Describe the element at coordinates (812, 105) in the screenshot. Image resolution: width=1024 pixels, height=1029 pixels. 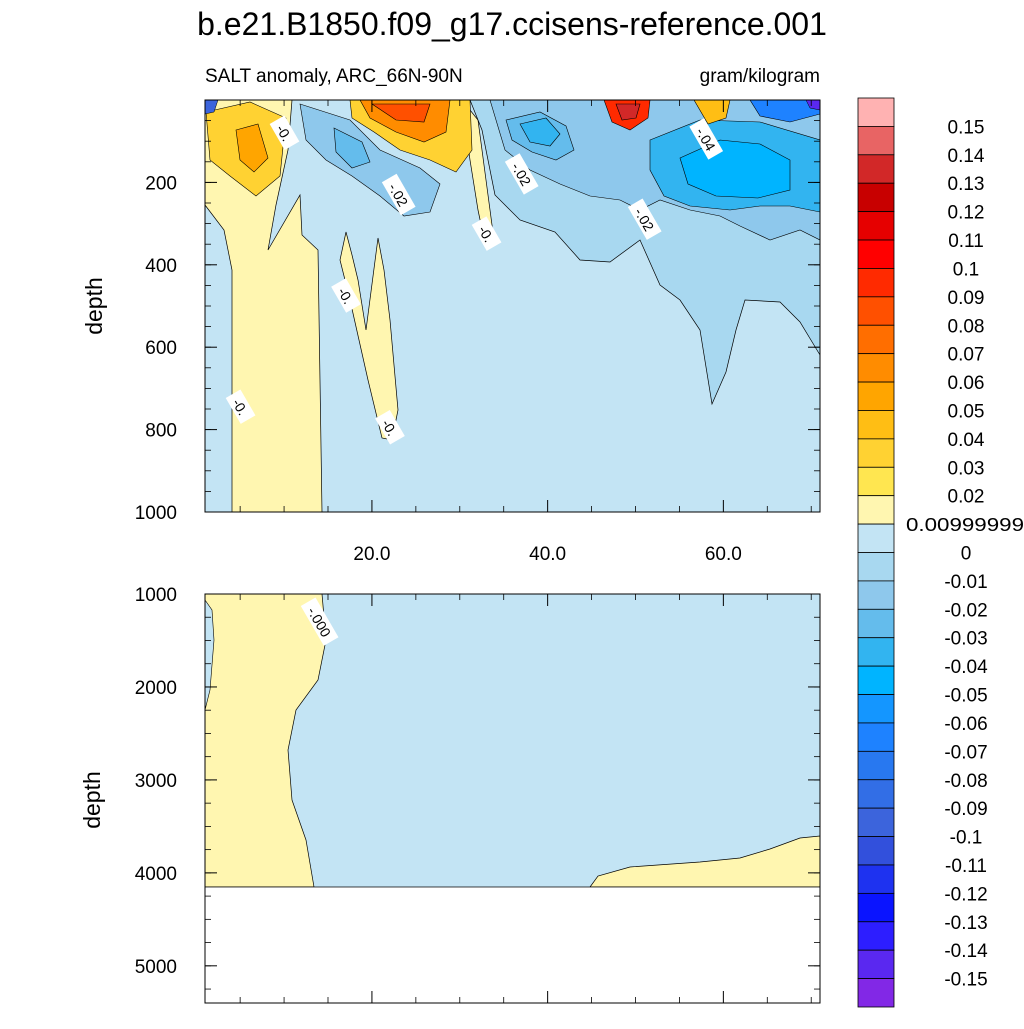
I see `upper-surface-purple` at that location.